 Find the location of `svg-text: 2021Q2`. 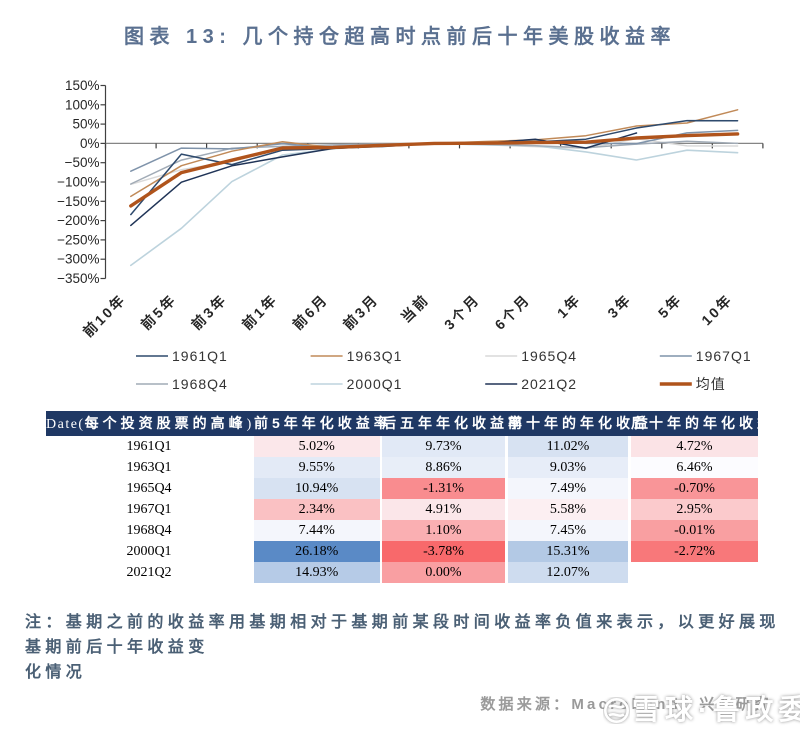

svg-text: 2021Q2 is located at coordinates (549, 384).